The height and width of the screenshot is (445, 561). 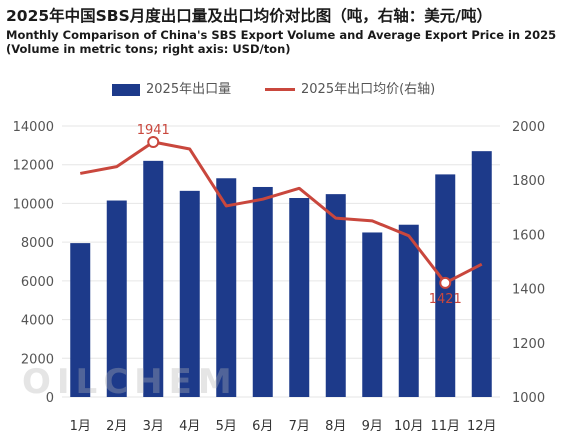 What do you see at coordinates (445, 426) in the screenshot?
I see `x-tick-label: 11月` at bounding box center [445, 426].